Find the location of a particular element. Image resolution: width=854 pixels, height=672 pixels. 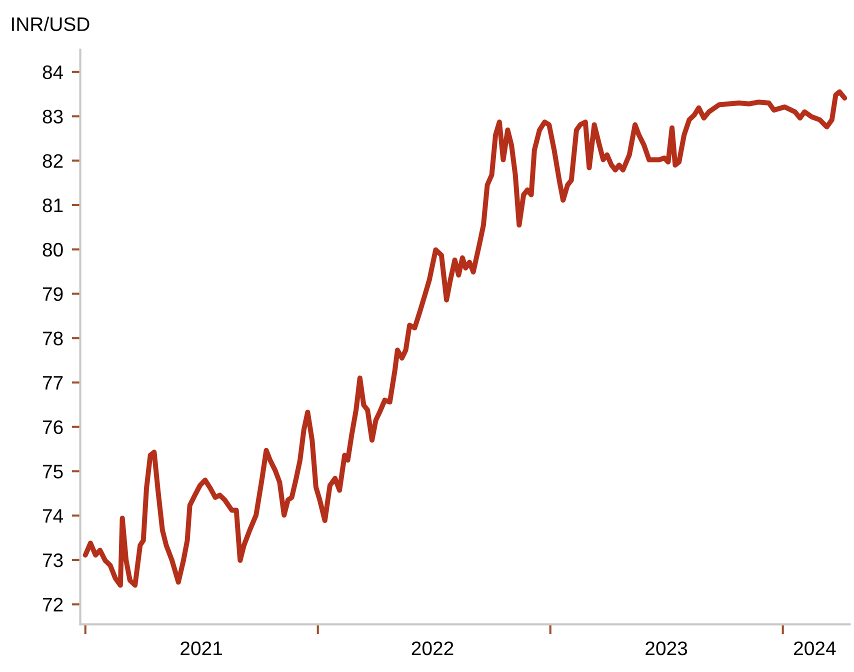

y-tick-label: 80 is located at coordinates (52, 249).